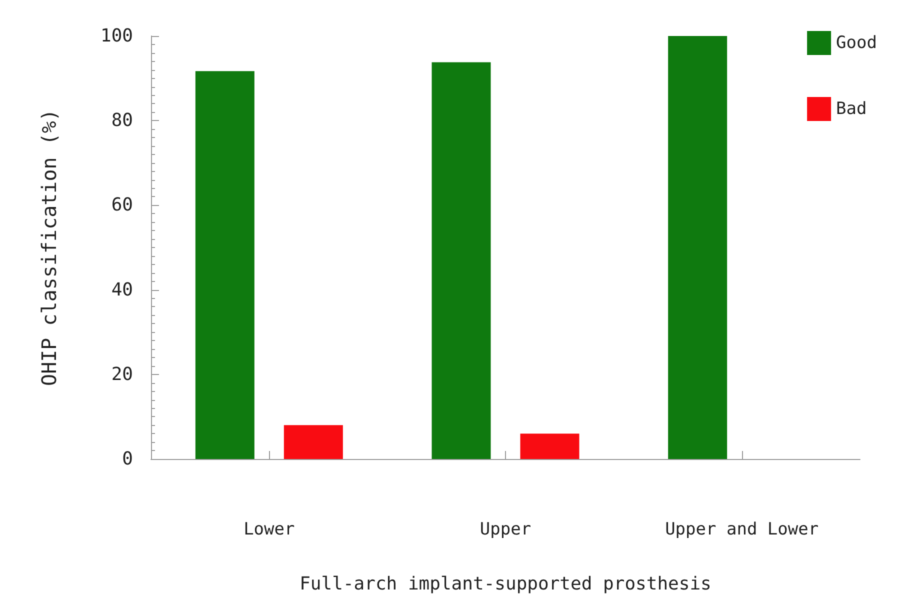 This screenshot has width=904, height=606. What do you see at coordinates (506, 584) in the screenshot?
I see `x-axis-title: Full-arch implant-supported prosthesis` at bounding box center [506, 584].